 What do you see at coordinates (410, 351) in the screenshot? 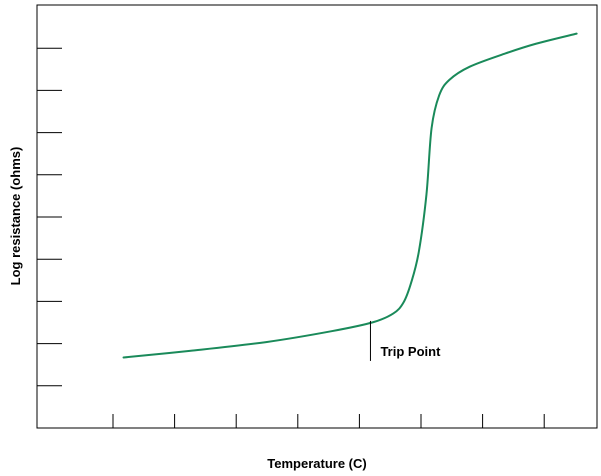
I see `trip-point-label: Trip Point` at bounding box center [410, 351].